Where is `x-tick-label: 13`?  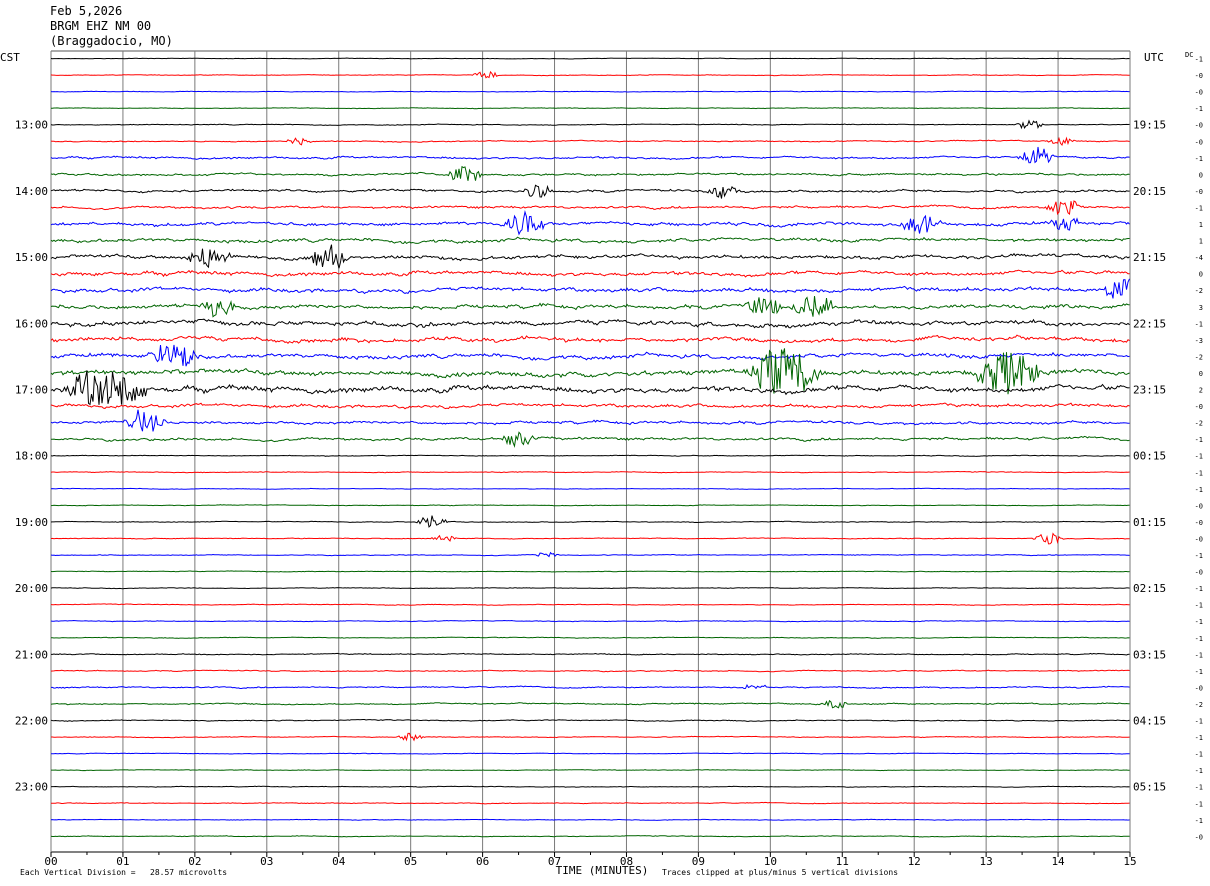
x-tick-label: 13 is located at coordinates (986, 861).